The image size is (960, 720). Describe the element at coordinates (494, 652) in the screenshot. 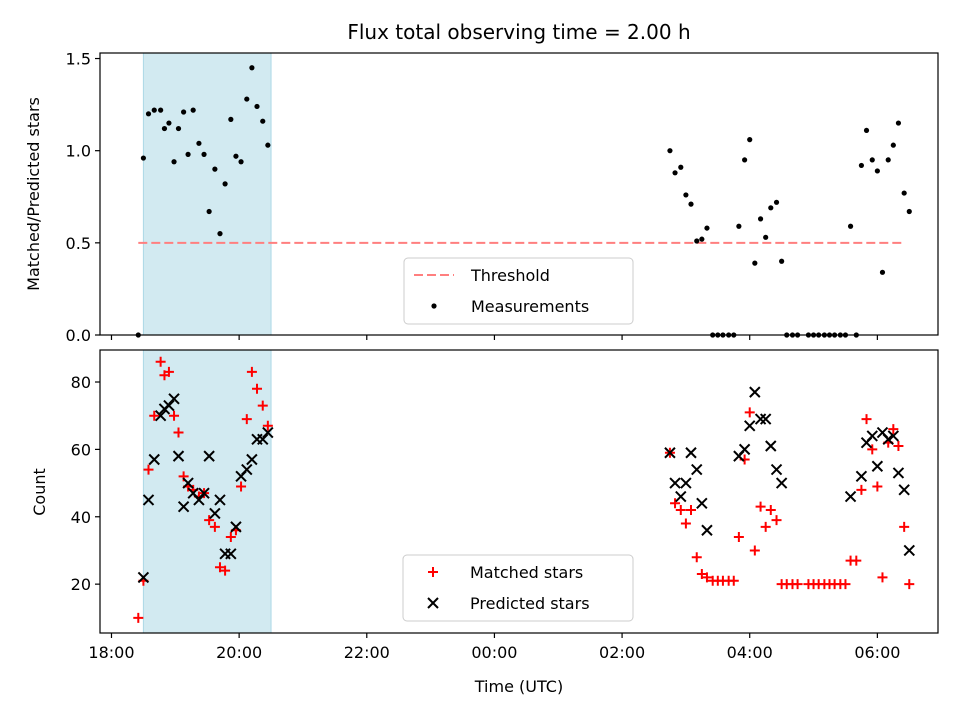

I see `x-tick-label: 00:00` at that location.